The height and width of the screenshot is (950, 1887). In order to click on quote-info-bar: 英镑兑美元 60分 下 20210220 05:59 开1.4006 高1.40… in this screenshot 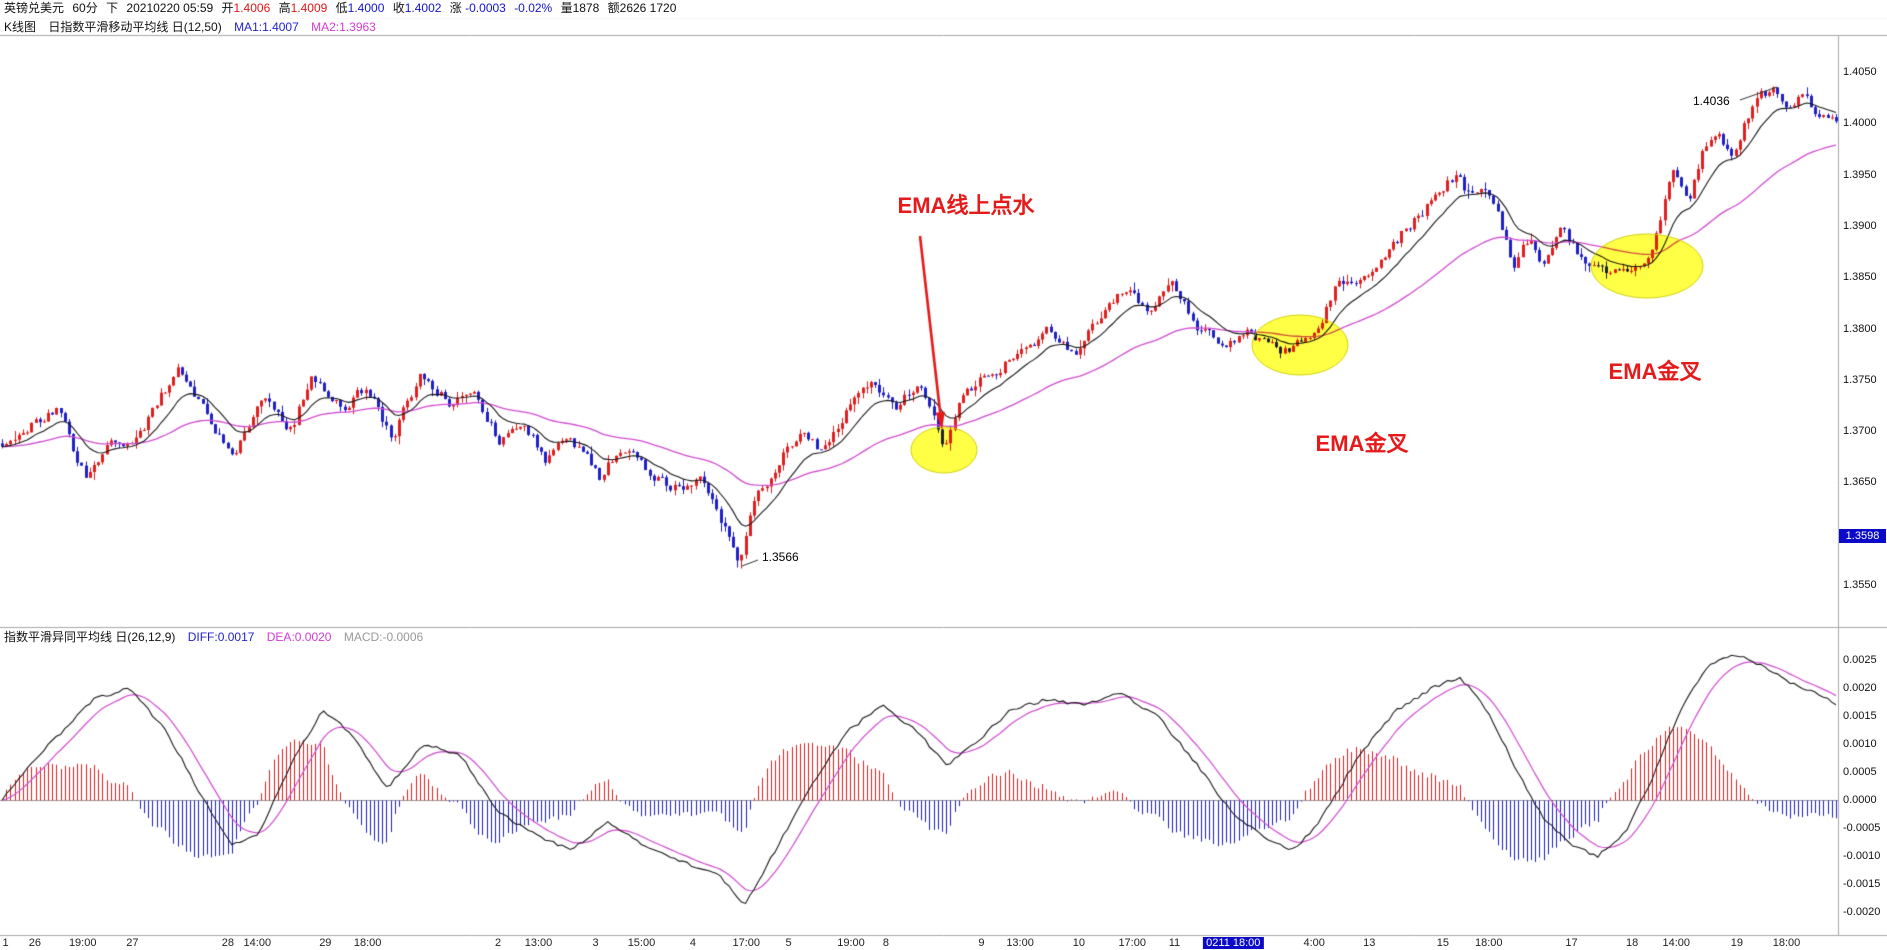, I will do `click(943, 9)`.